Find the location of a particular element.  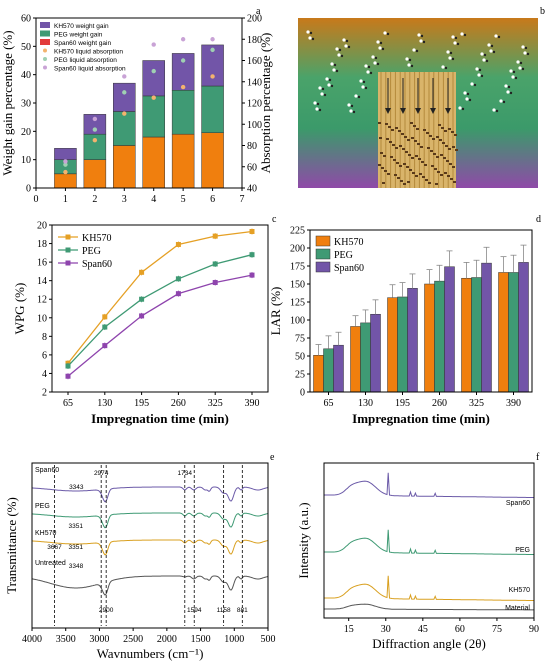

panel-label-c: c is located at coordinates (274, 219).